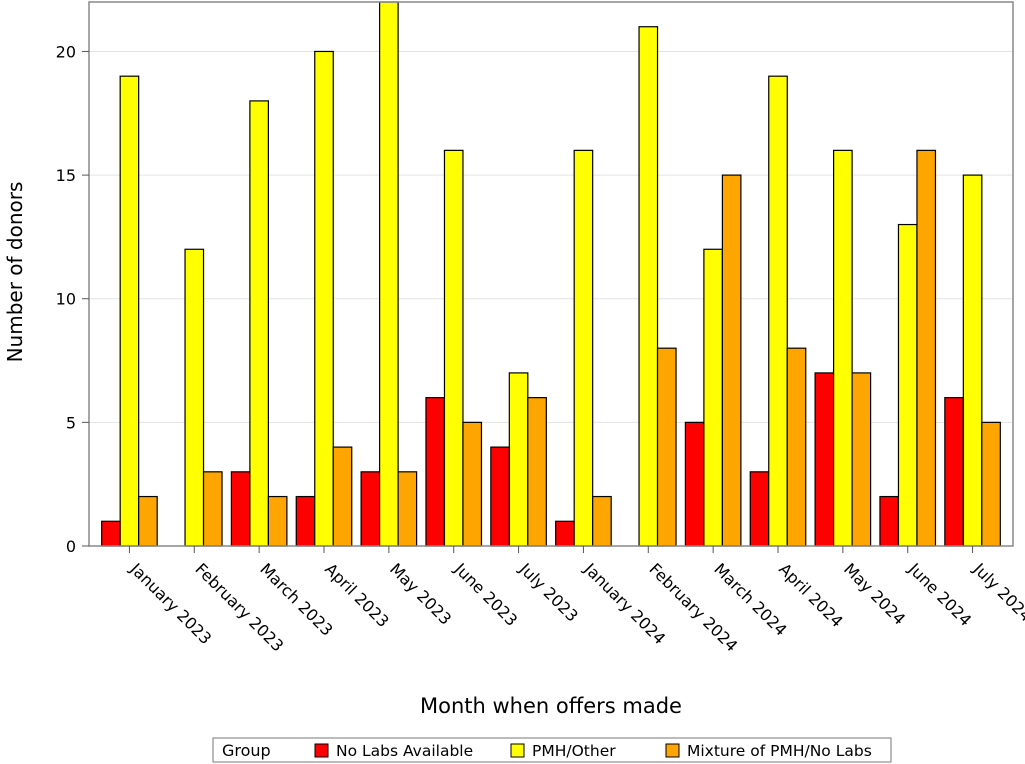 This screenshot has height=764, width=1025. What do you see at coordinates (574, 751) in the screenshot?
I see `legend-label: PMH/Other` at bounding box center [574, 751].